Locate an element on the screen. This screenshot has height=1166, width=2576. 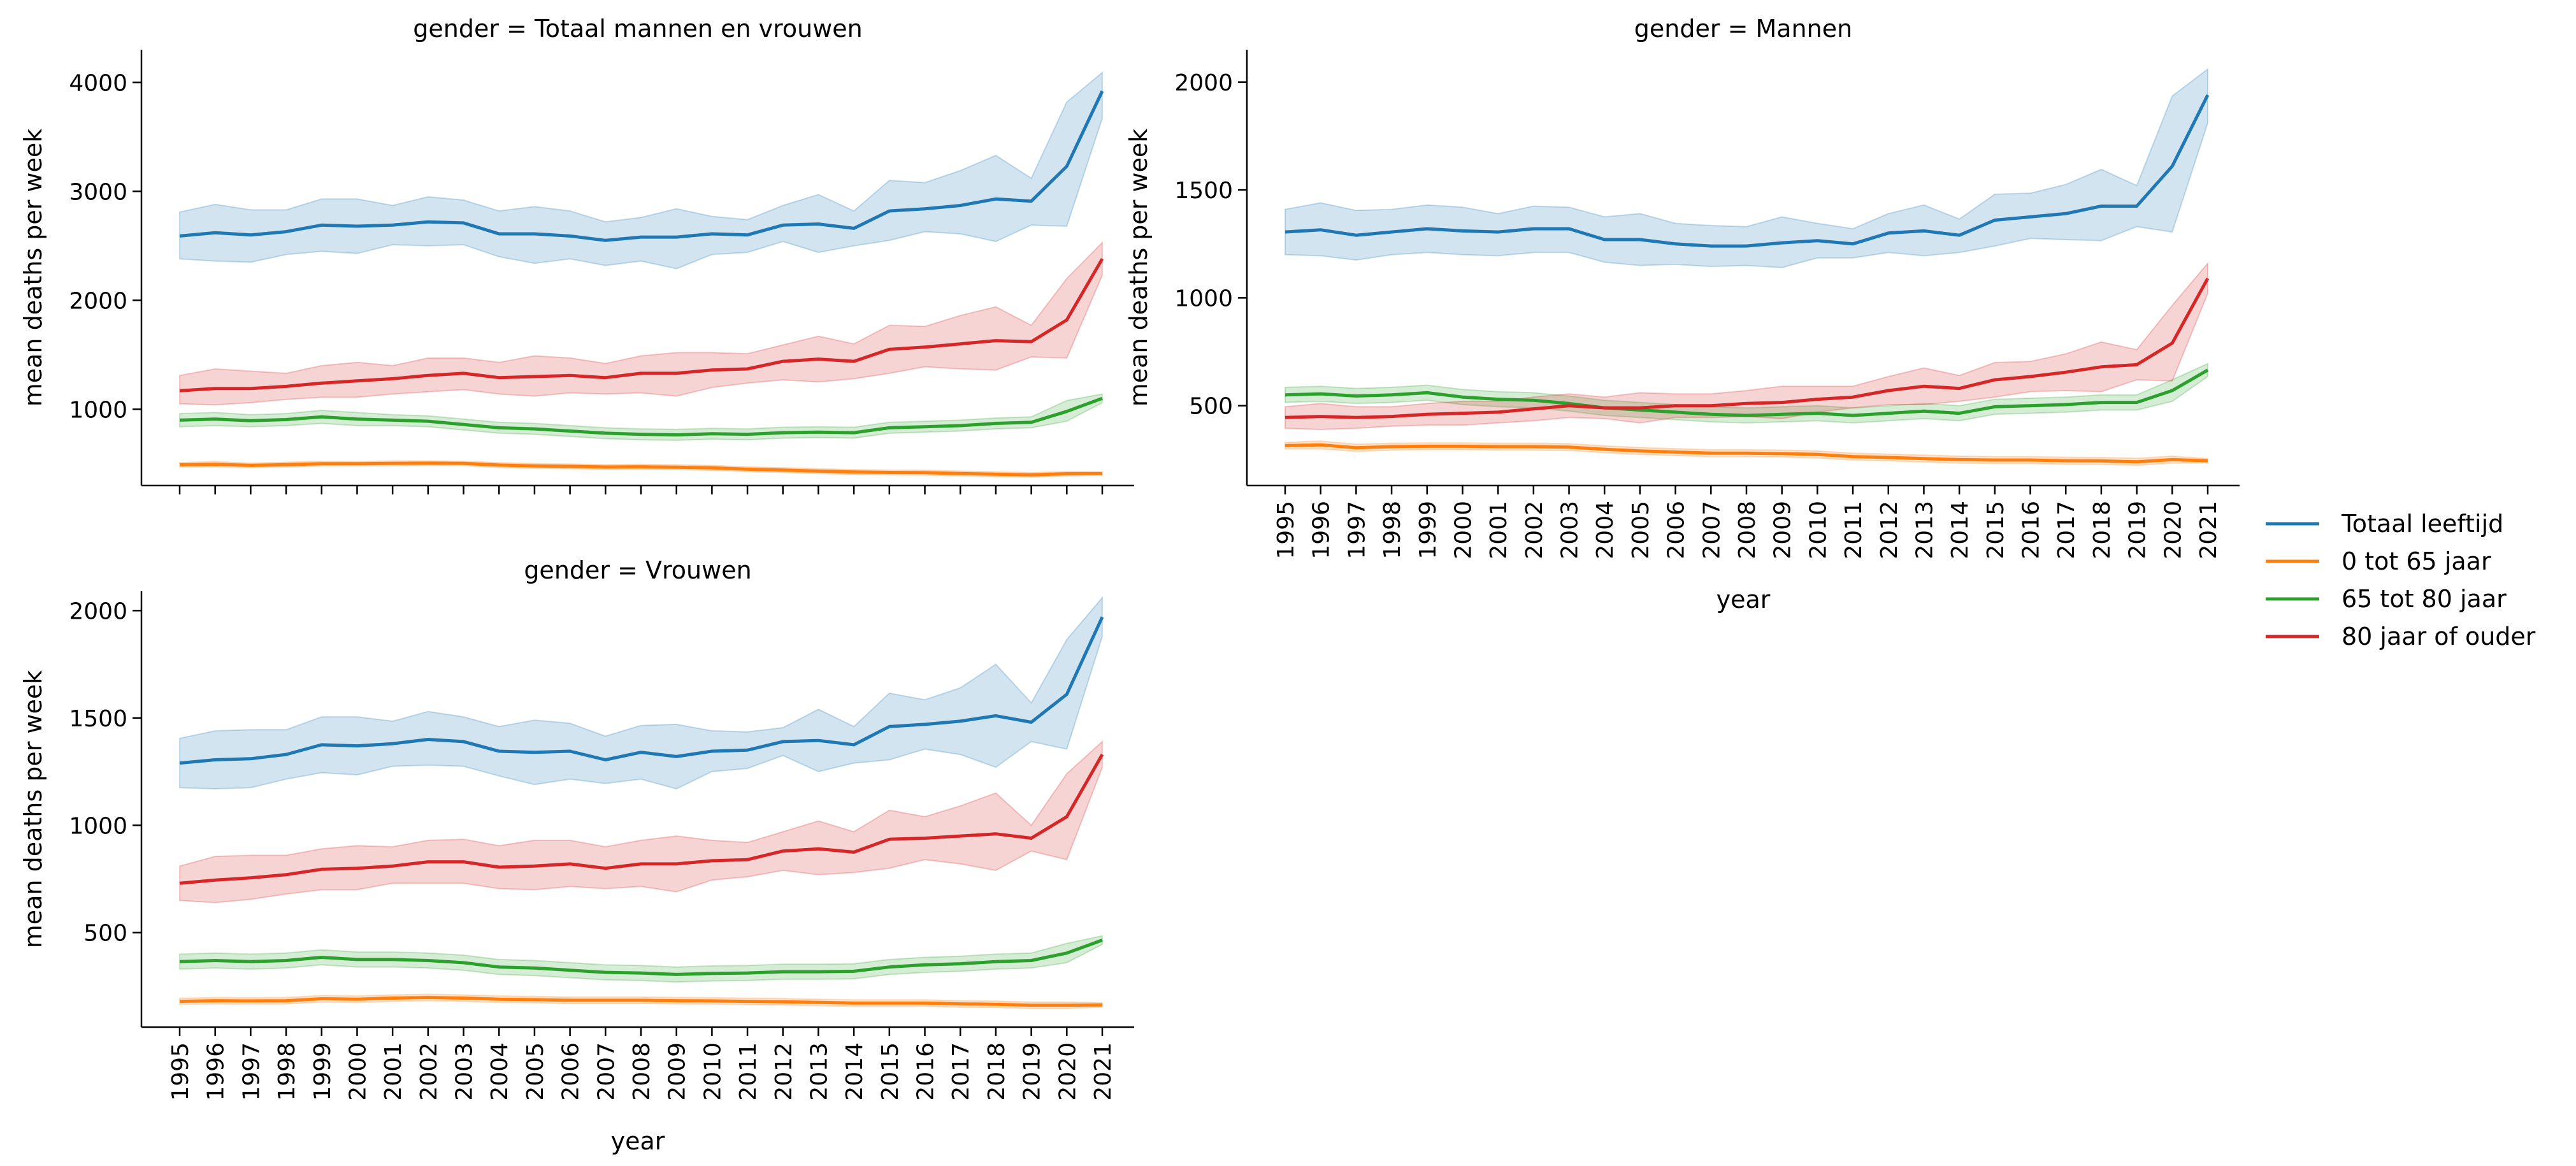
legend-entry: 65 tot 80 jaar is located at coordinates (2386, 599).